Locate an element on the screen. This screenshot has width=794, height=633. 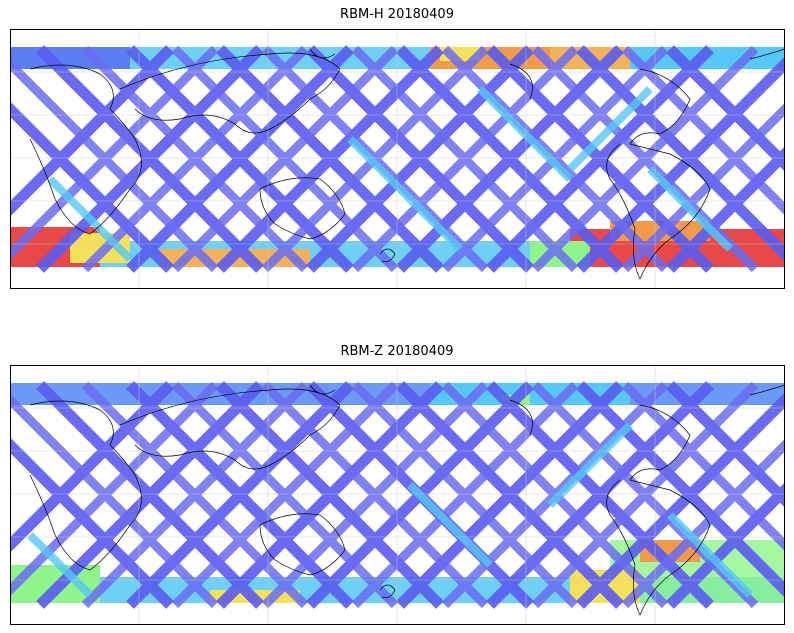
panel-title-top: RBM-H 20180409 is located at coordinates (397, 14).